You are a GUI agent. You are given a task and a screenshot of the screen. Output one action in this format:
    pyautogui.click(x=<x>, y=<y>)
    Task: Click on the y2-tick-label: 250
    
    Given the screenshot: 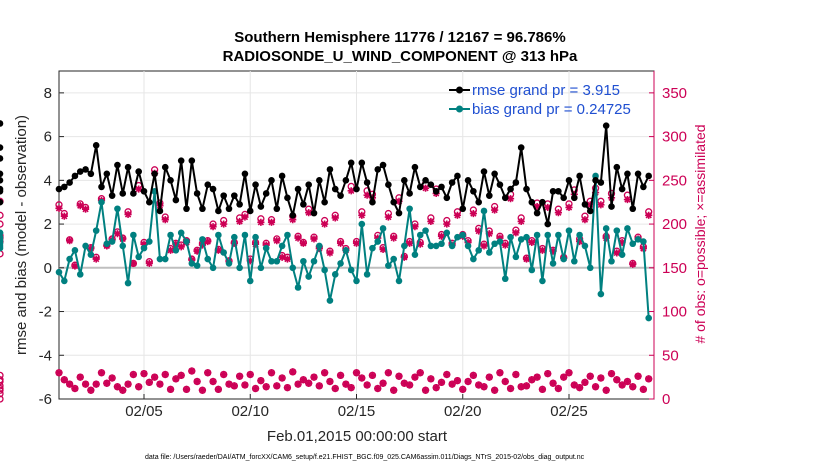 What is the action you would take?
    pyautogui.click(x=674, y=180)
    